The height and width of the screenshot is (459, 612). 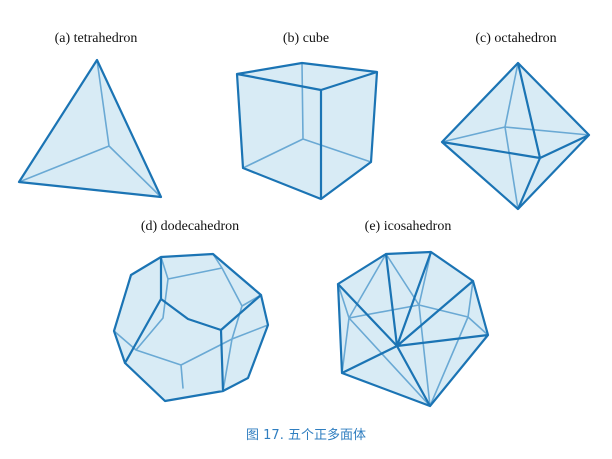 What do you see at coordinates (306, 435) in the screenshot?
I see `figure-caption: 图 17. 五个正多面体` at bounding box center [306, 435].